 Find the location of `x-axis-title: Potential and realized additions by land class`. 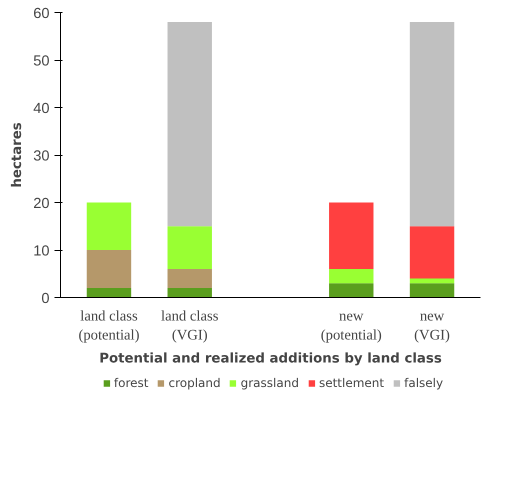

x-axis-title: Potential and realized additions by land class is located at coordinates (270, 359).